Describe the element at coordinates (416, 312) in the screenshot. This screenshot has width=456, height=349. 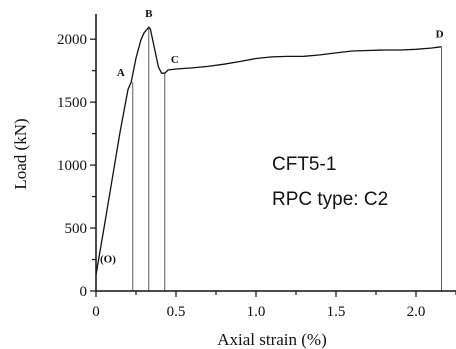
I see `x-tick-label: 2.0` at that location.